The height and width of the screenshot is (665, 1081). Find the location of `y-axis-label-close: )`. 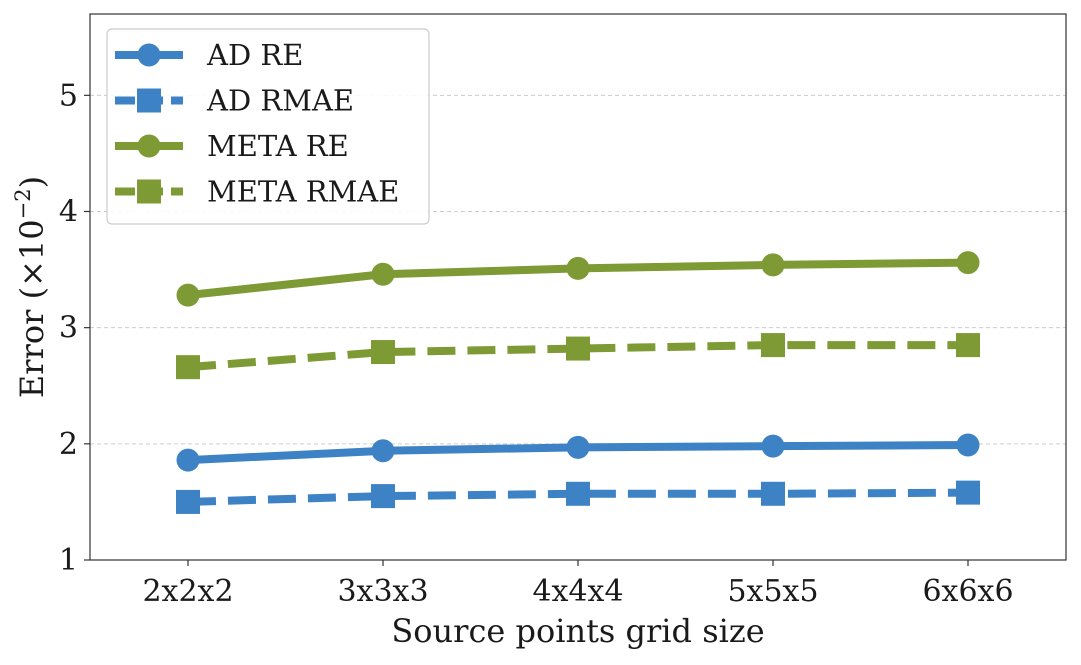

y-axis-label-close: ) is located at coordinates (32, 182).